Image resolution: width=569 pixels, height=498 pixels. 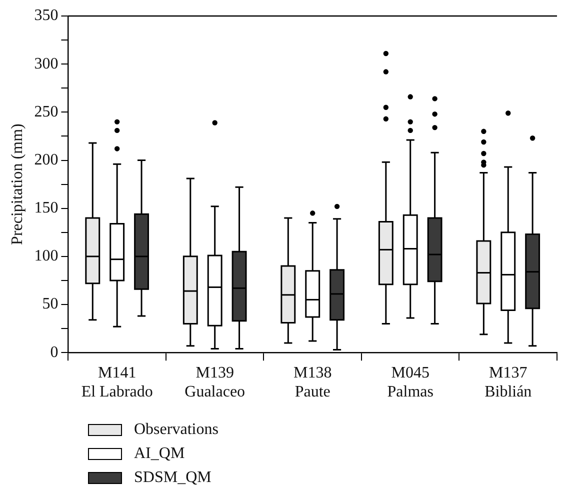 I want to click on x-tick-label: M137 Biblián, so click(x=508, y=382).